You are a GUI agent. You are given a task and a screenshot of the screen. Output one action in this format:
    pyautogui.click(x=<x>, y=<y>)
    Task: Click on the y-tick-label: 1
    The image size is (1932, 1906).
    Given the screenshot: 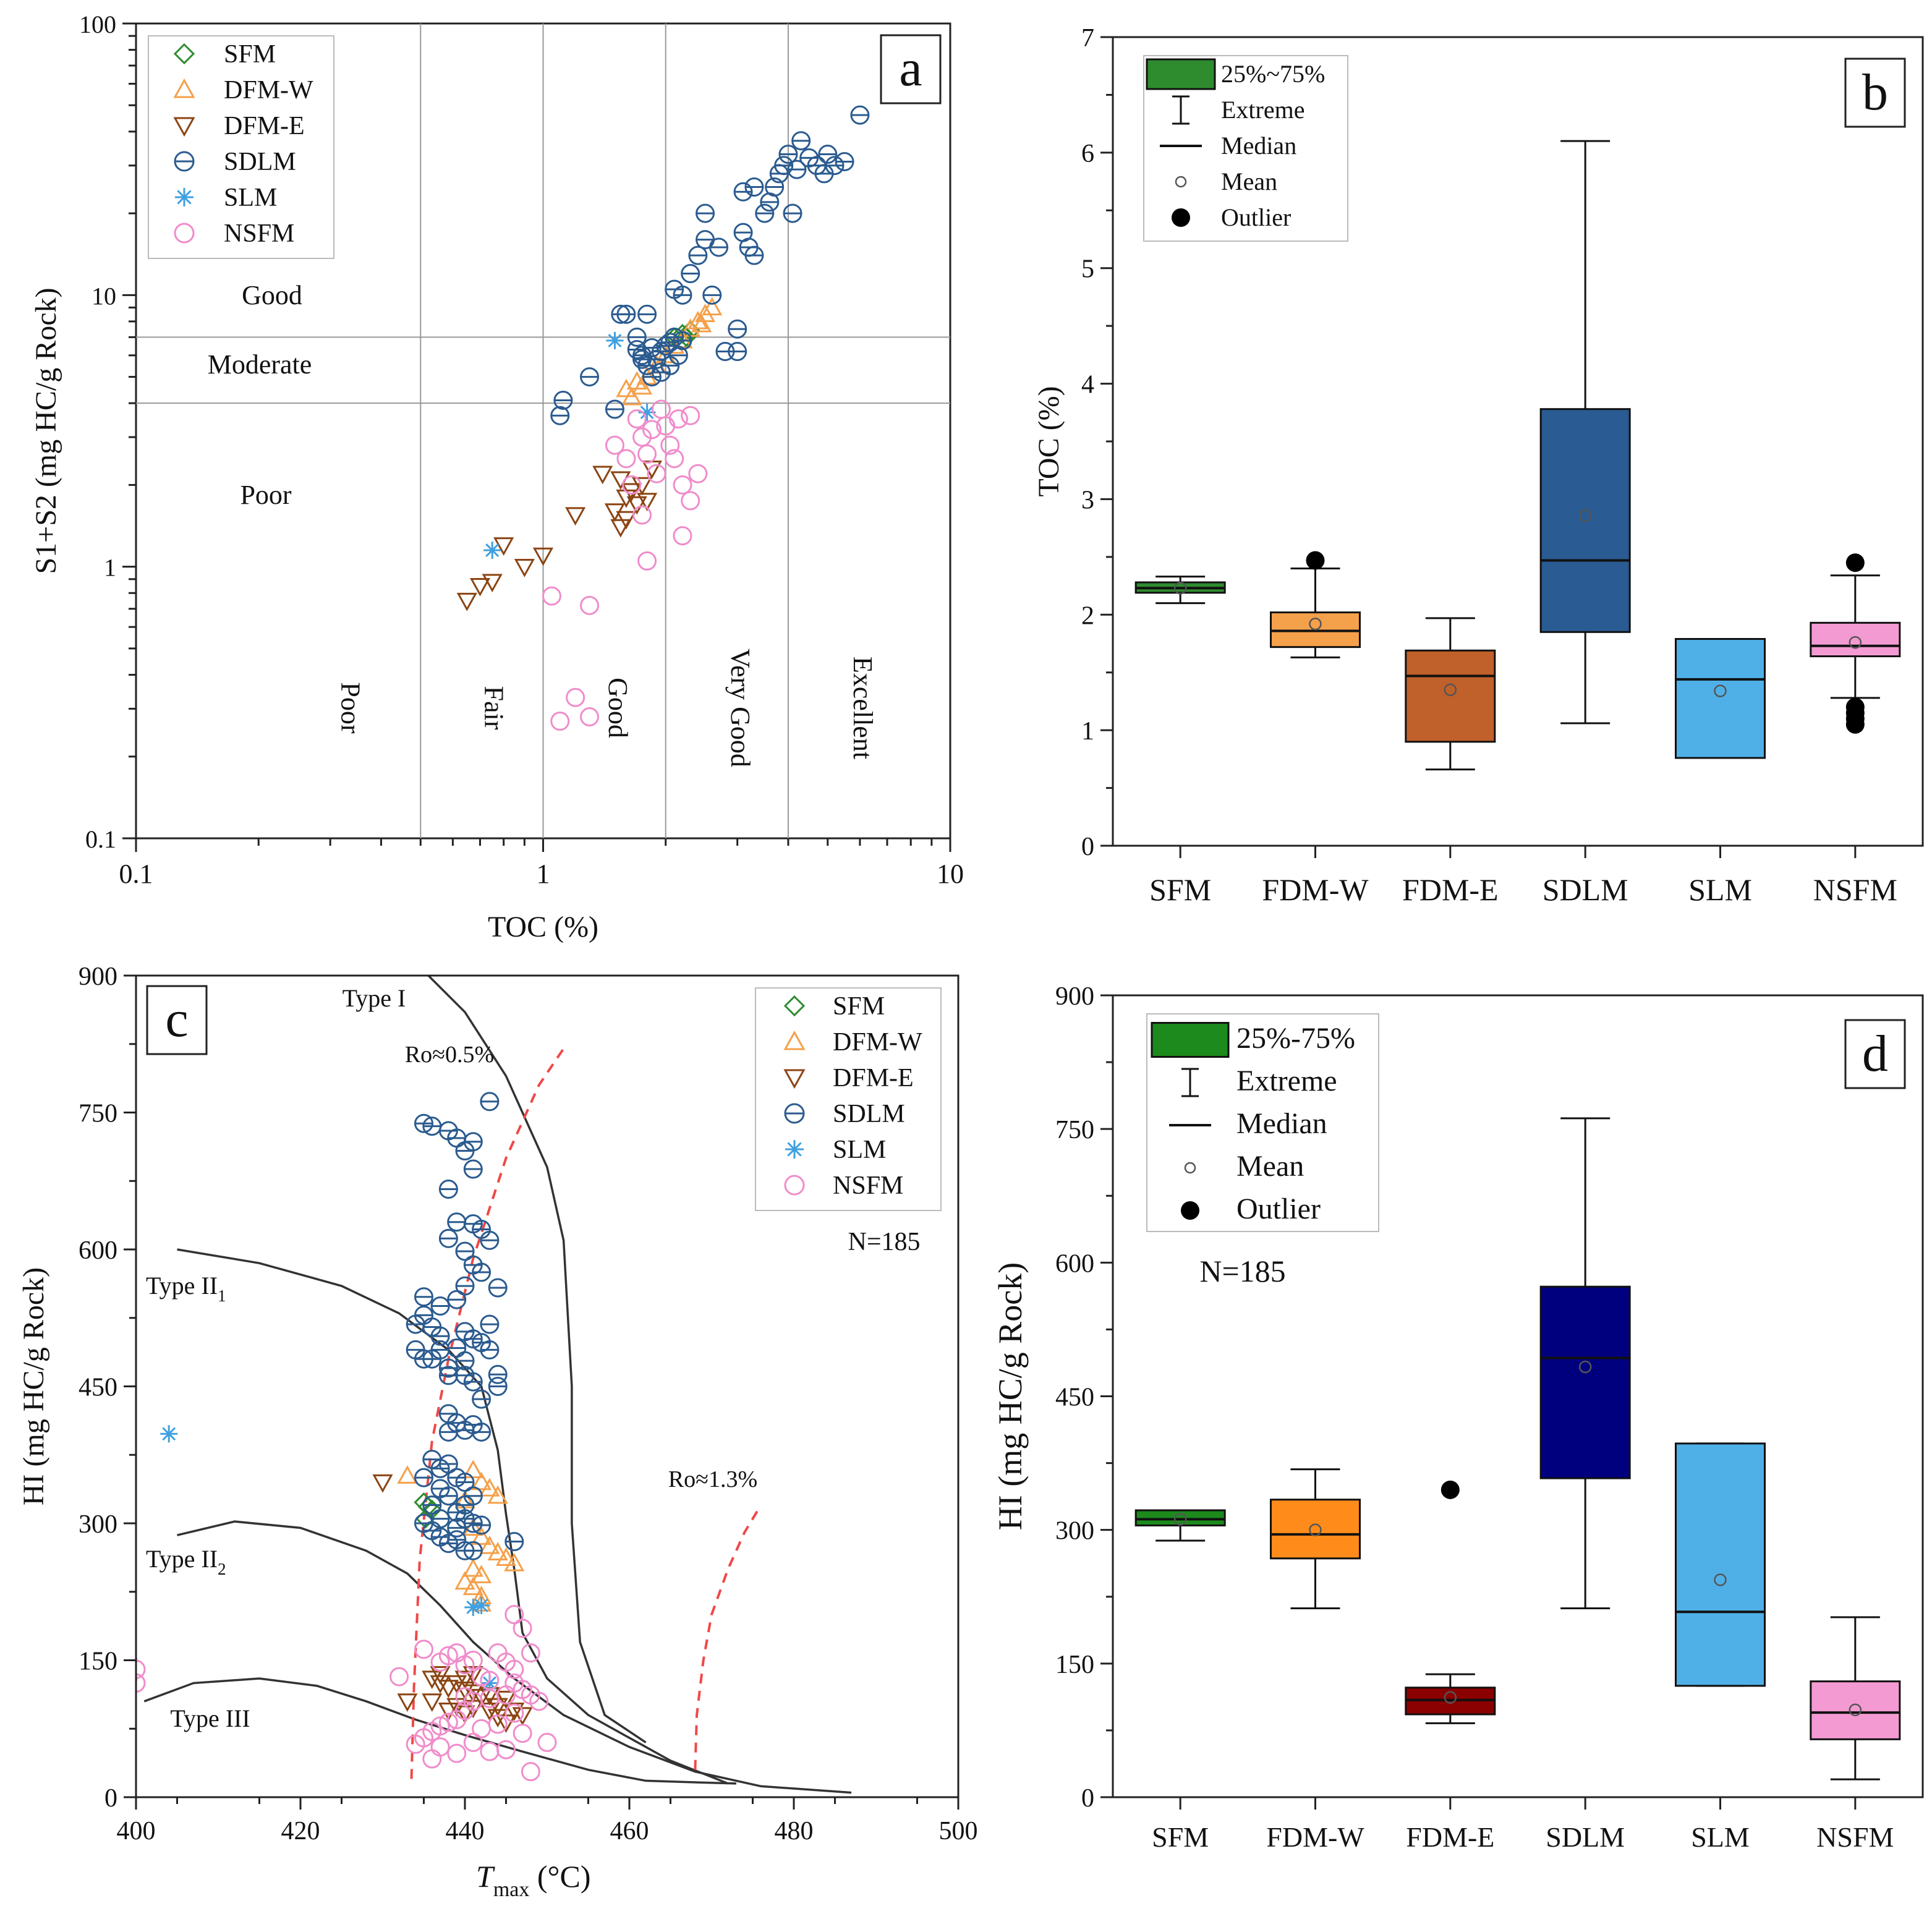 What is the action you would take?
    pyautogui.click(x=1087, y=731)
    